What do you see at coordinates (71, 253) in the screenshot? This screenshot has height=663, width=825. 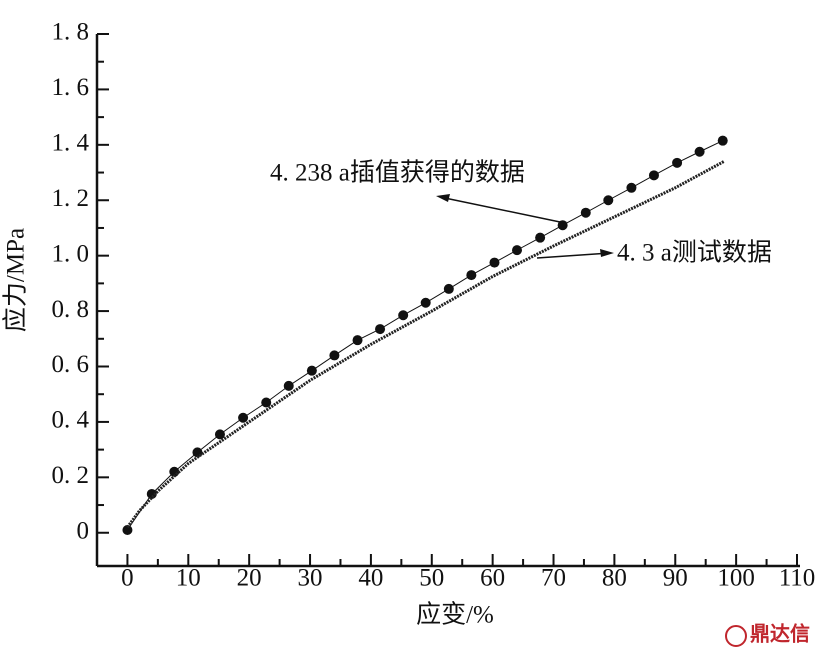 I see `y-tick-label: 1. 0` at bounding box center [71, 253].